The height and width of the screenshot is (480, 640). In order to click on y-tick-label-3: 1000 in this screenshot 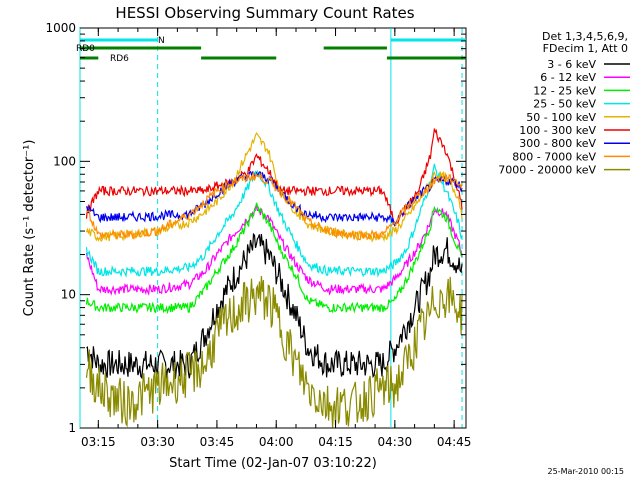, I will do `click(60, 28)`.